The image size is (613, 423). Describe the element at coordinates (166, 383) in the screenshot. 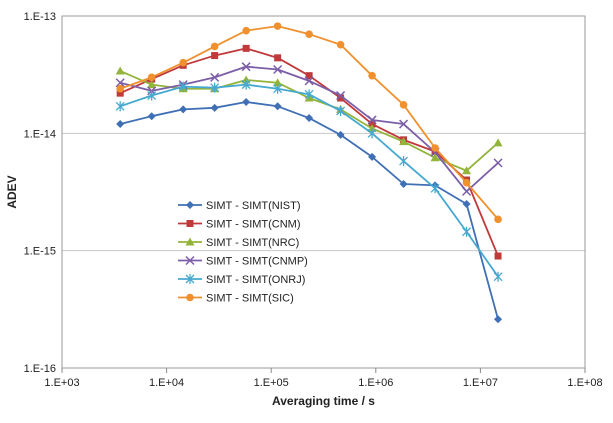

I see `x-tick-label: 1.E+04` at that location.